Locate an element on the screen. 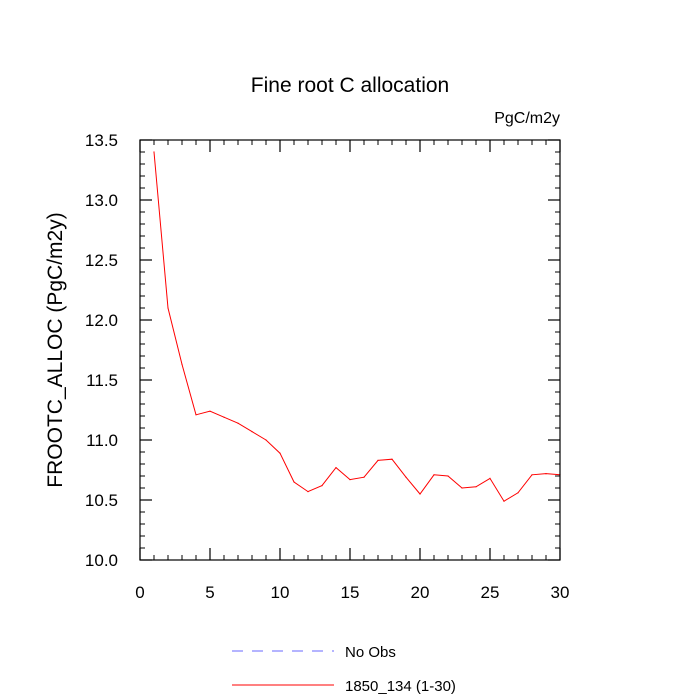 This screenshot has height=700, width=700. x-tick-label: 20 is located at coordinates (420, 592).